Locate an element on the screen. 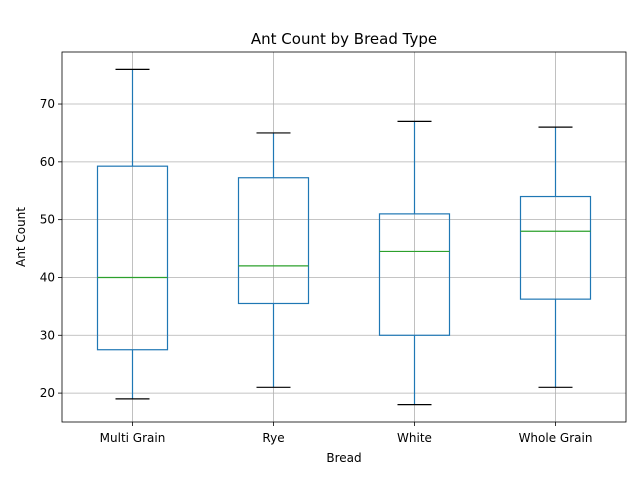 The width and height of the screenshot is (640, 480). box-white is located at coordinates (414, 263).